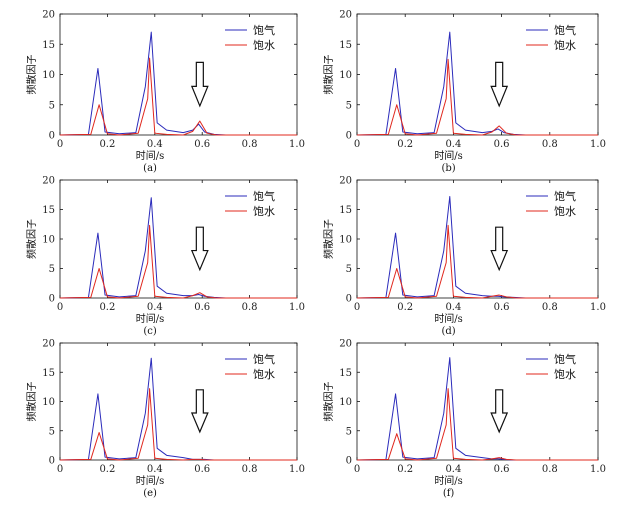 This screenshot has width=637, height=507. I want to click on panel-label: (f), so click(449, 493).